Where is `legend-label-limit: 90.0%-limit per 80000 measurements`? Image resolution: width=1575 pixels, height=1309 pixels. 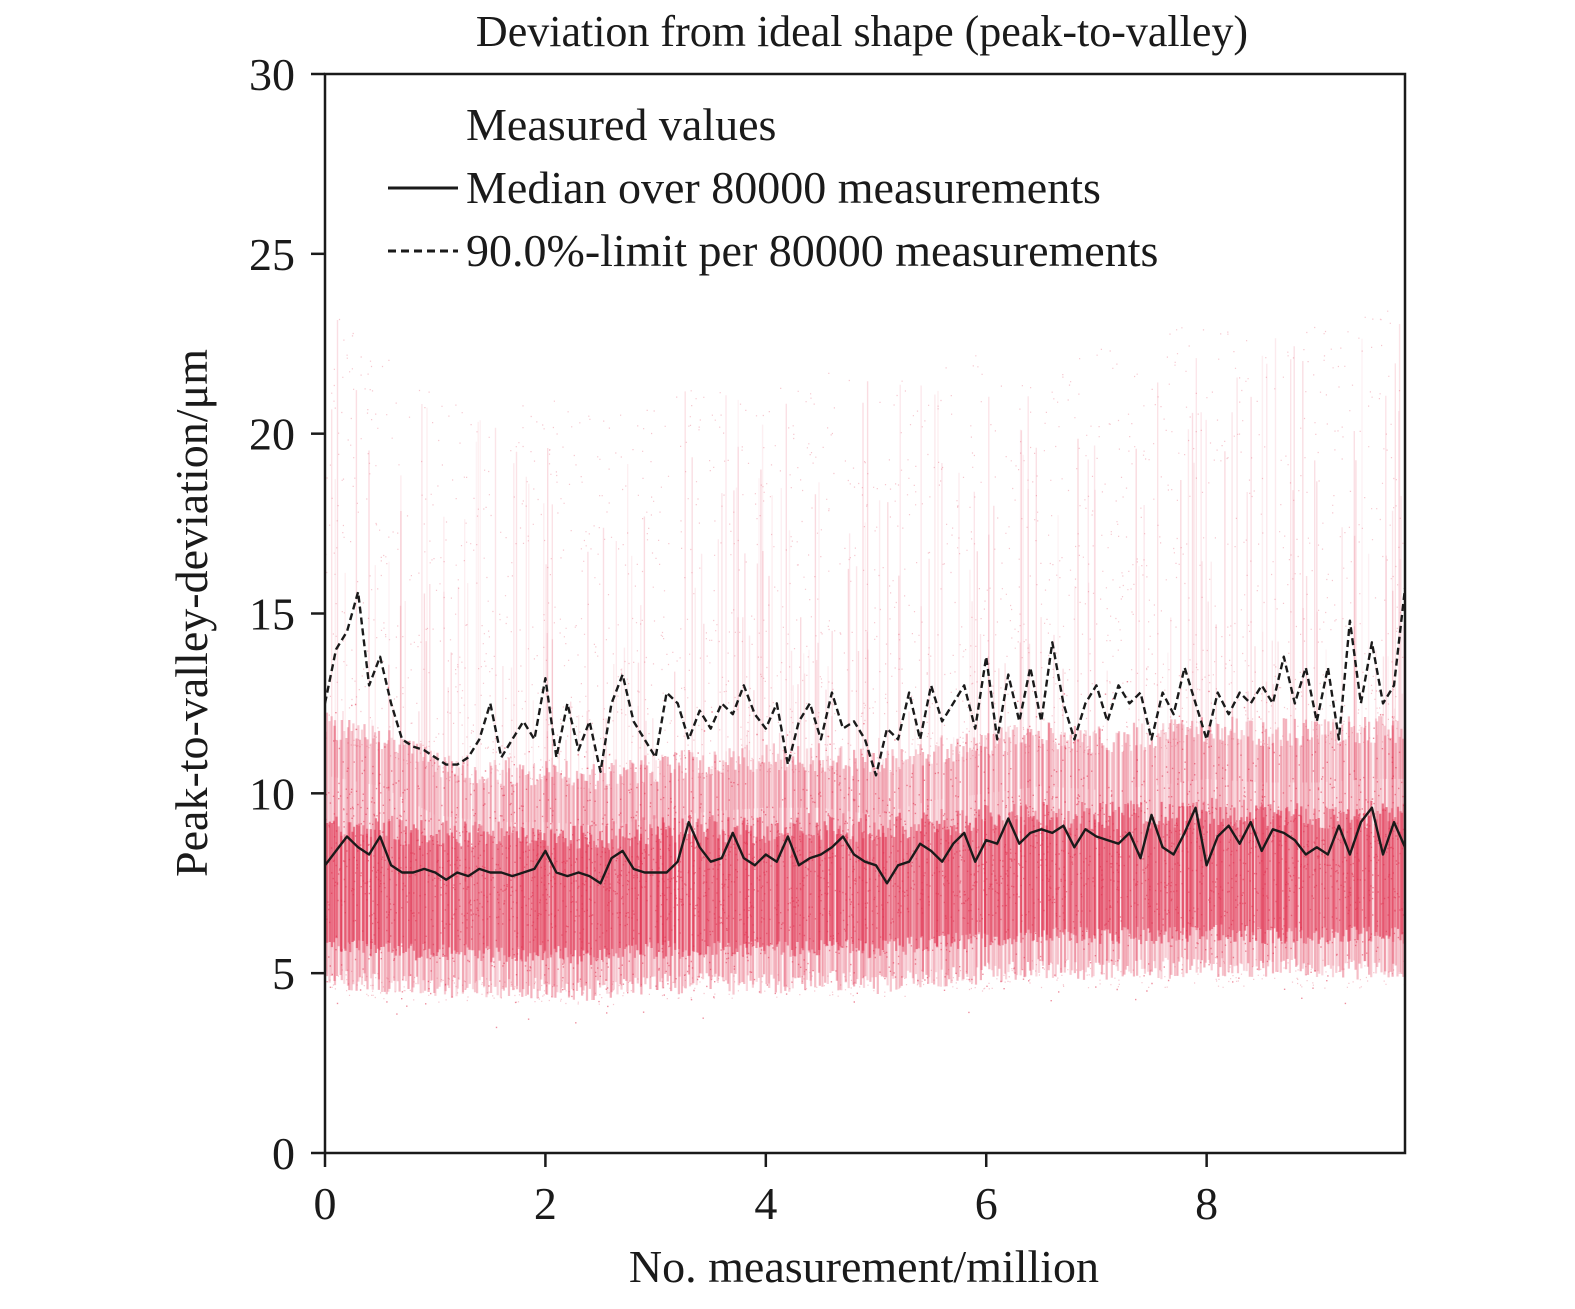
legend-label-limit: 90.0%-limit per 80000 measurements is located at coordinates (812, 250).